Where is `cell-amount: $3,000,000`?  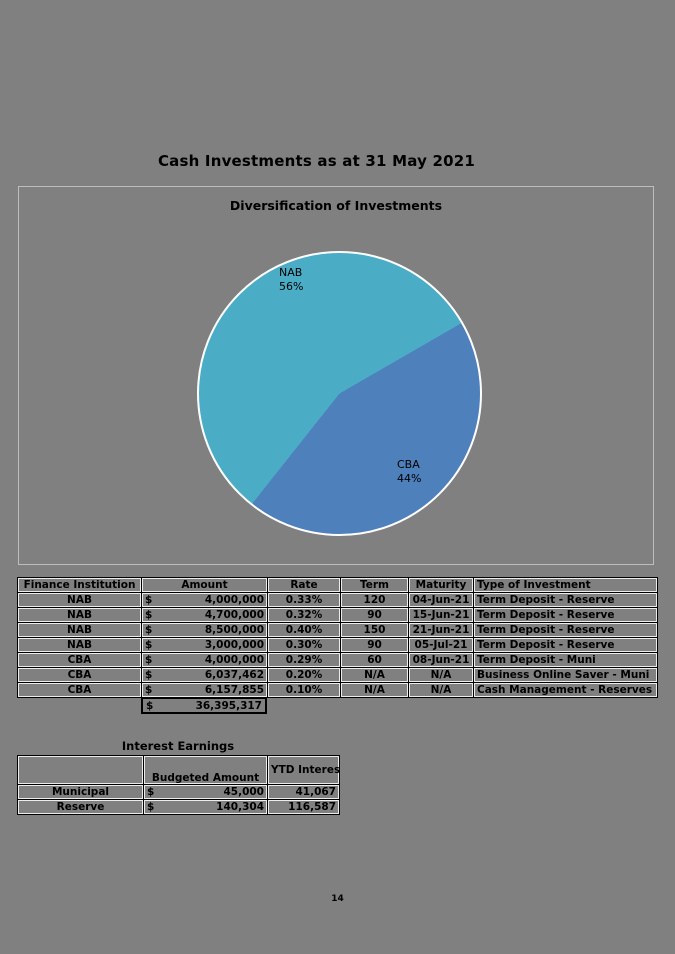 cell-amount: $3,000,000 is located at coordinates (204, 645).